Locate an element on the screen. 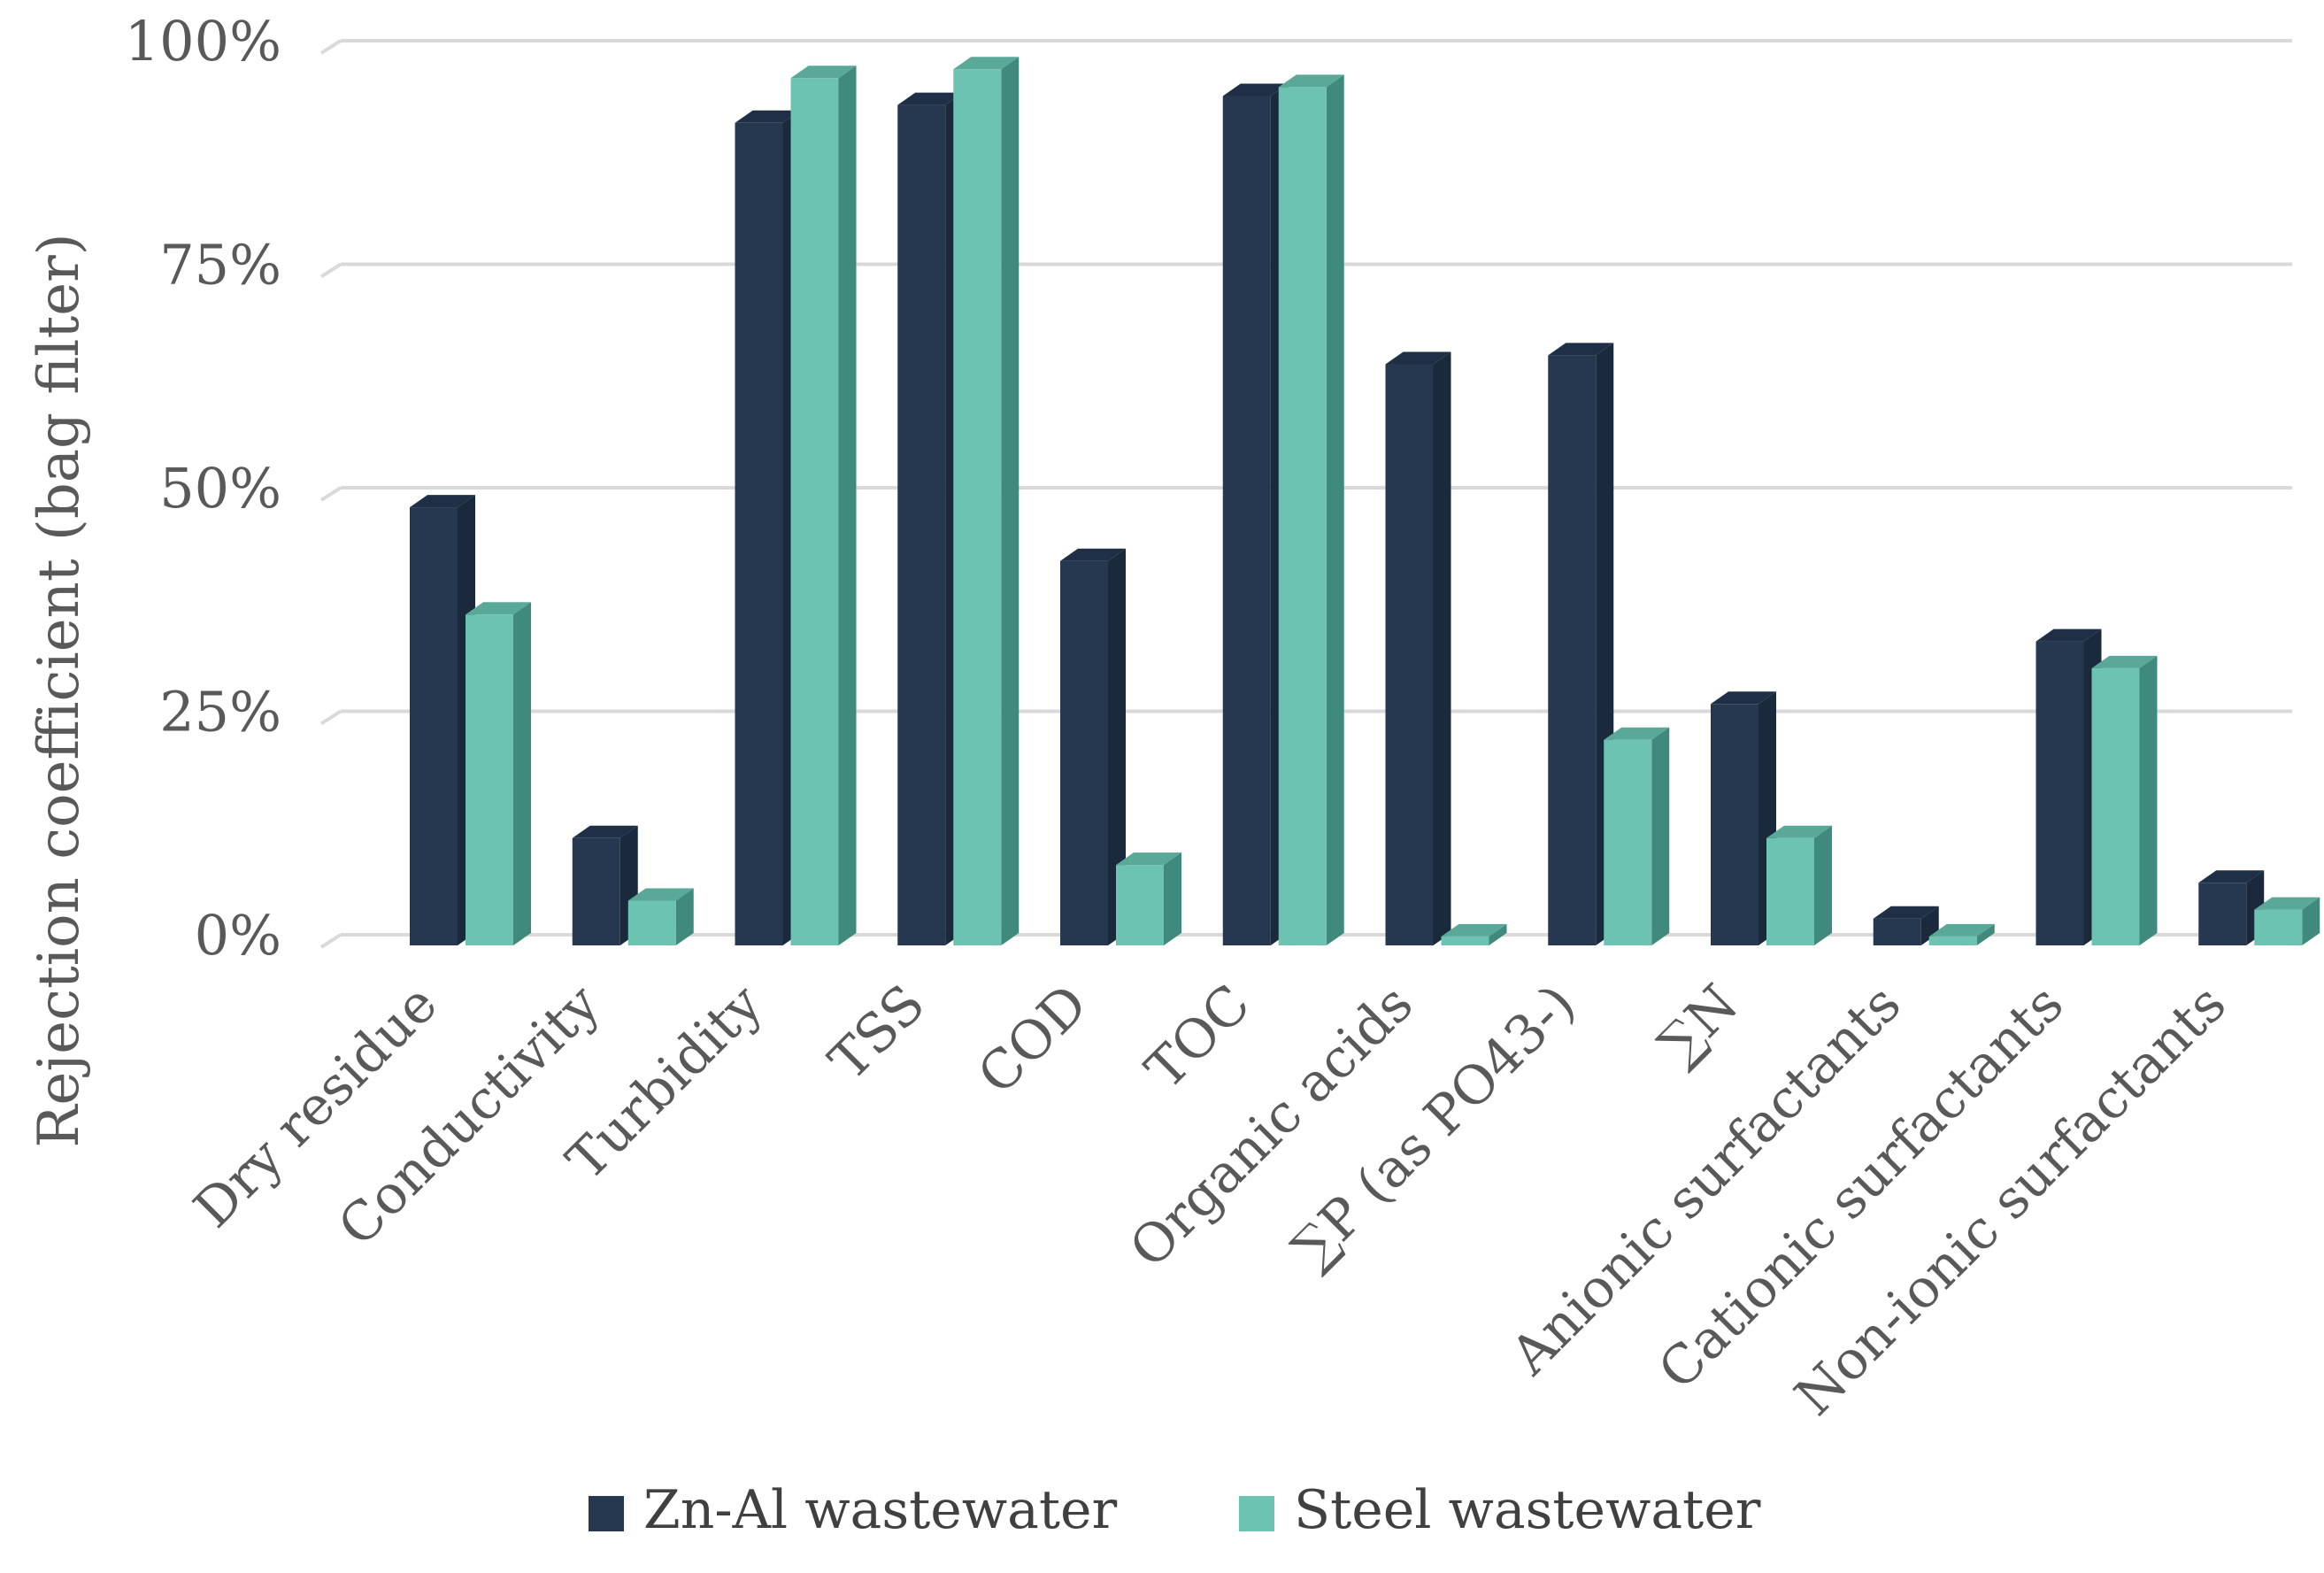  x-category-label: ∑N is located at coordinates (1699, 1024).